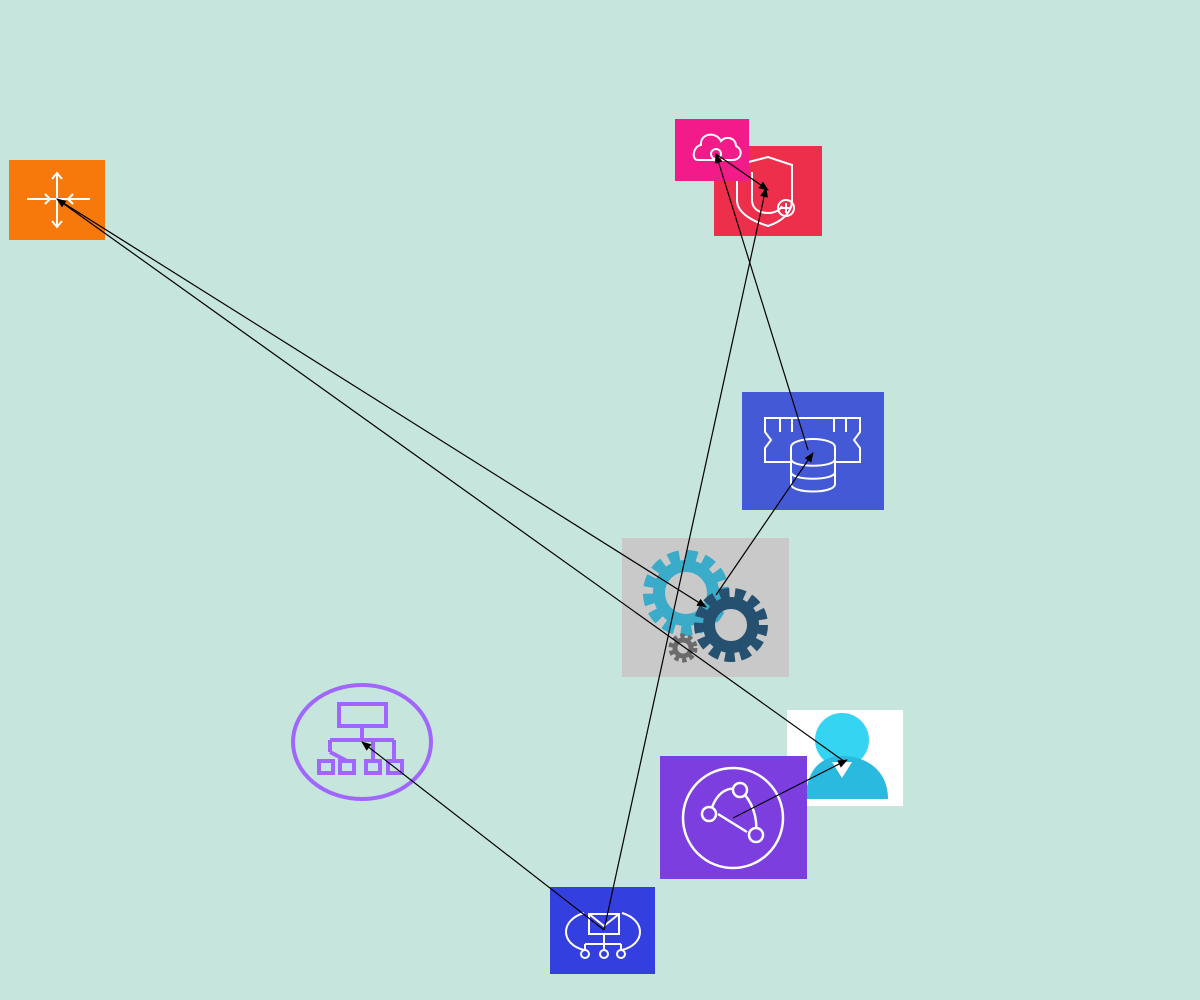 The width and height of the screenshot is (1200, 1000). What do you see at coordinates (360, 738) in the screenshot?
I see `hierarchy-icon` at bounding box center [360, 738].